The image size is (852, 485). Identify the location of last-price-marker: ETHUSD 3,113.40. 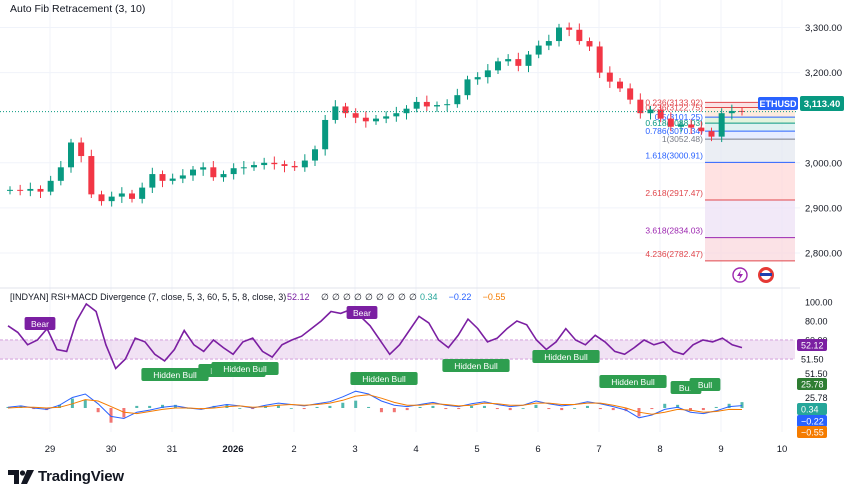
(801, 103).